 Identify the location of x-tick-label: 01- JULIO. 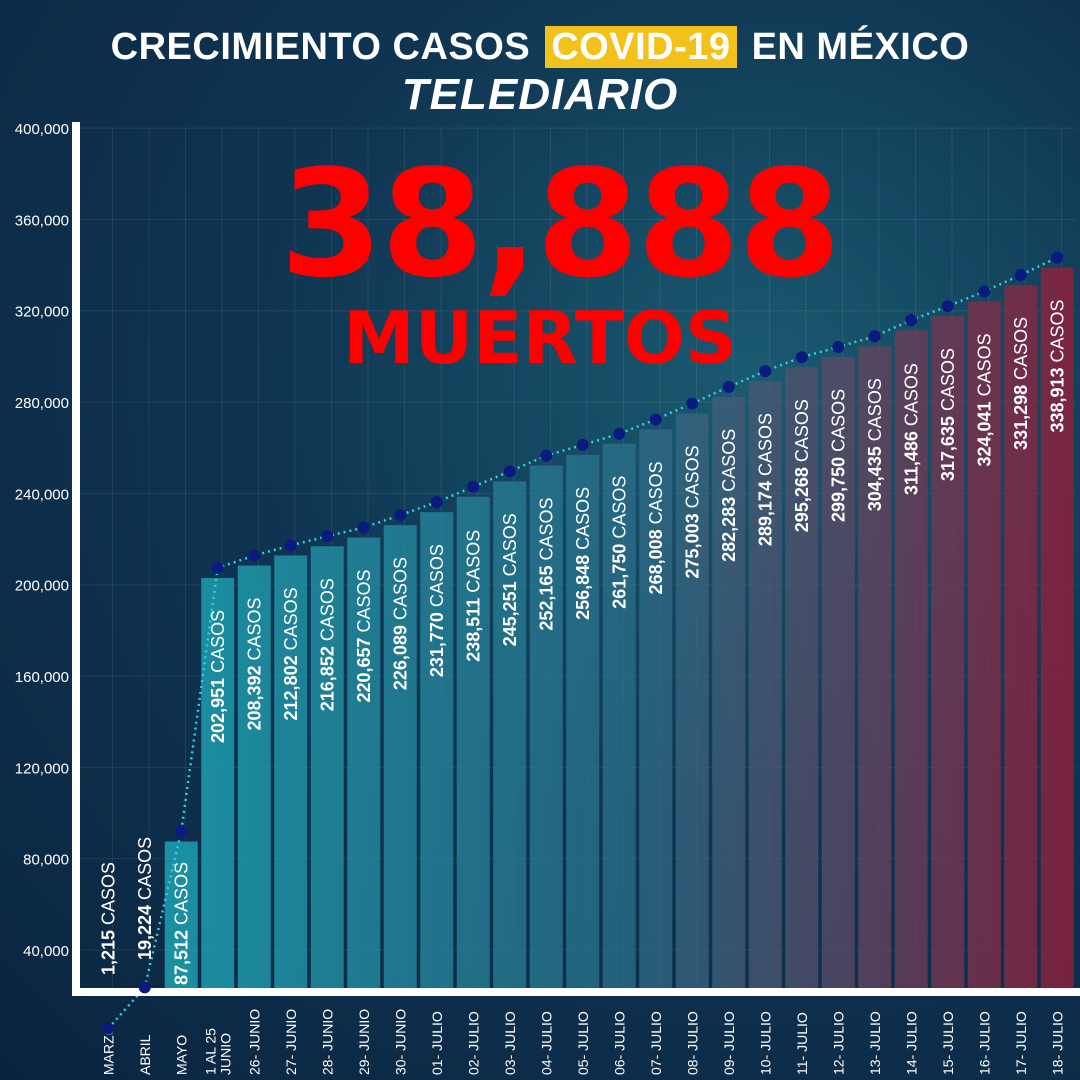
(437, 1043).